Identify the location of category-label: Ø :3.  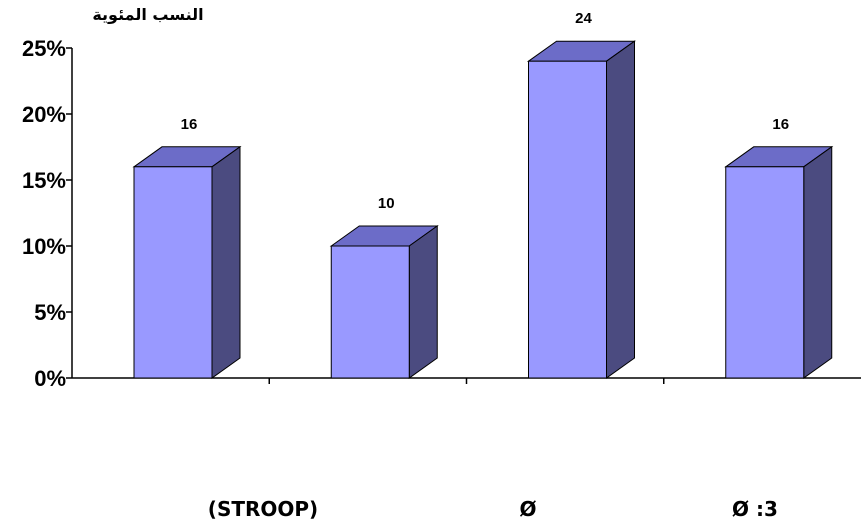
(755, 509).